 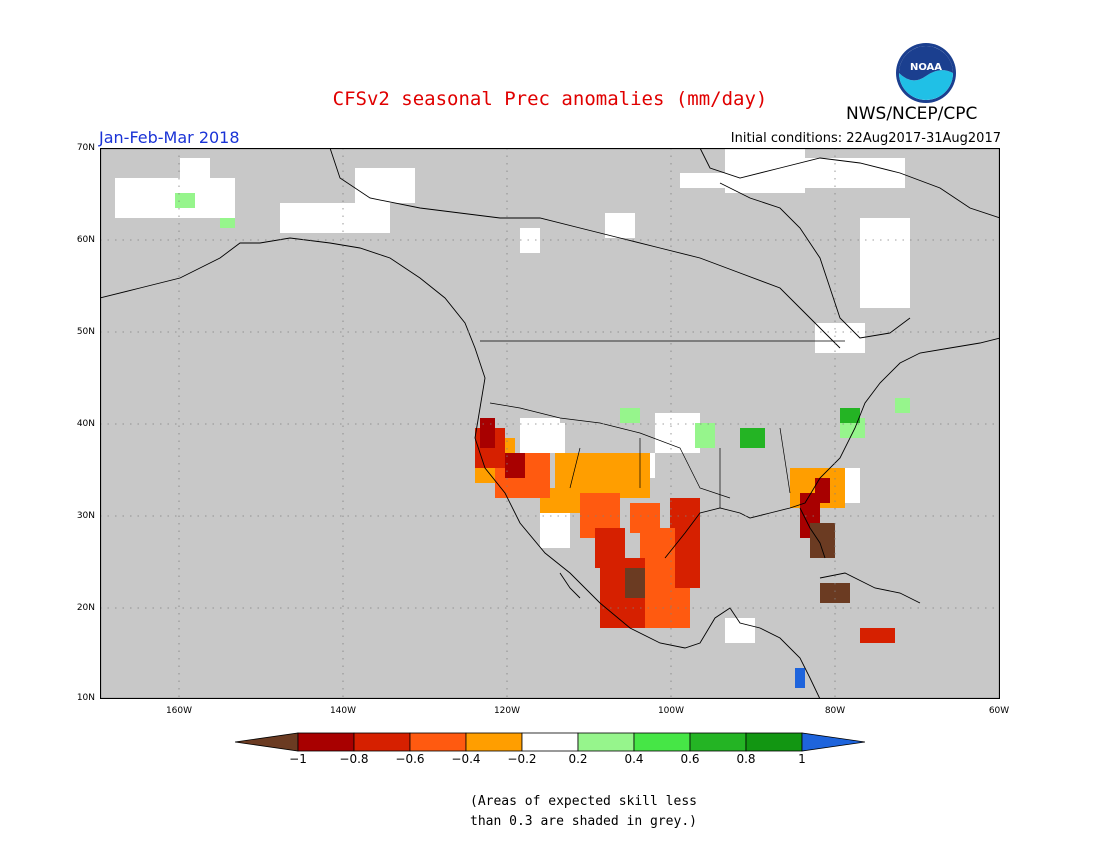 I want to click on colorbar-tick-label: 0.4, so click(x=634, y=759).